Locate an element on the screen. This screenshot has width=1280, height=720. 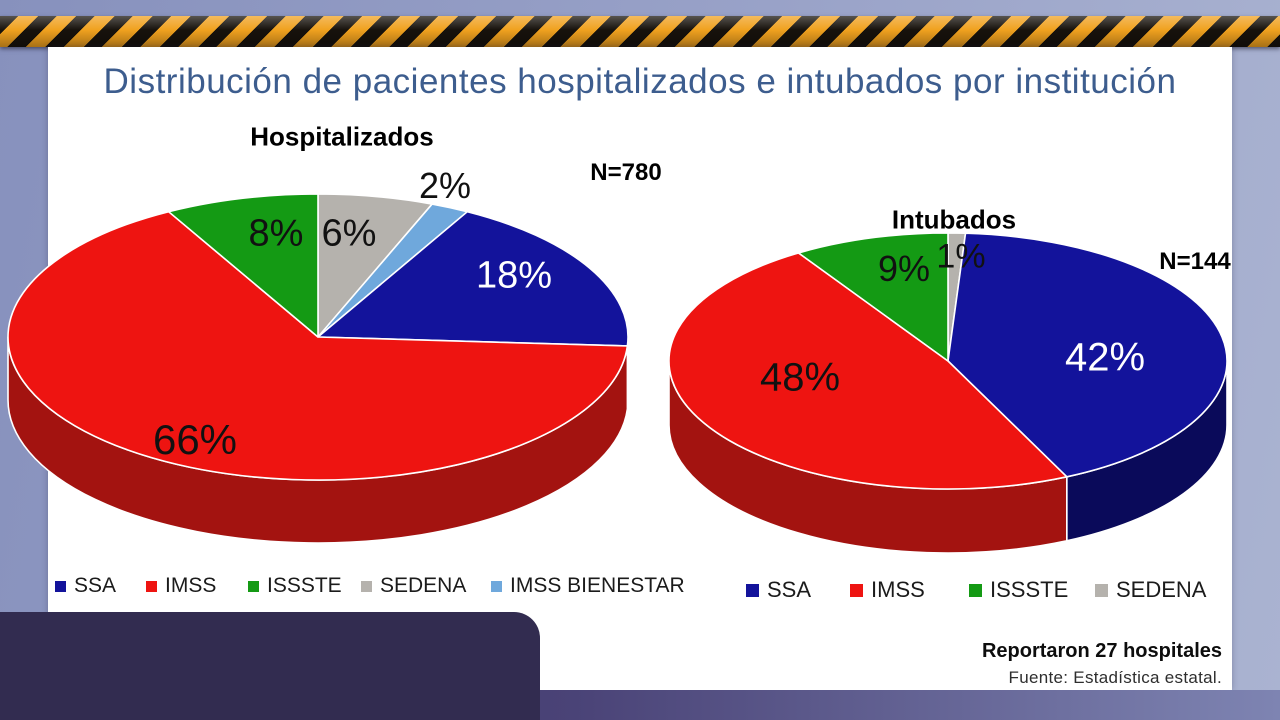
chart-title-hospitalizados: Hospitalizados is located at coordinates (342, 136).